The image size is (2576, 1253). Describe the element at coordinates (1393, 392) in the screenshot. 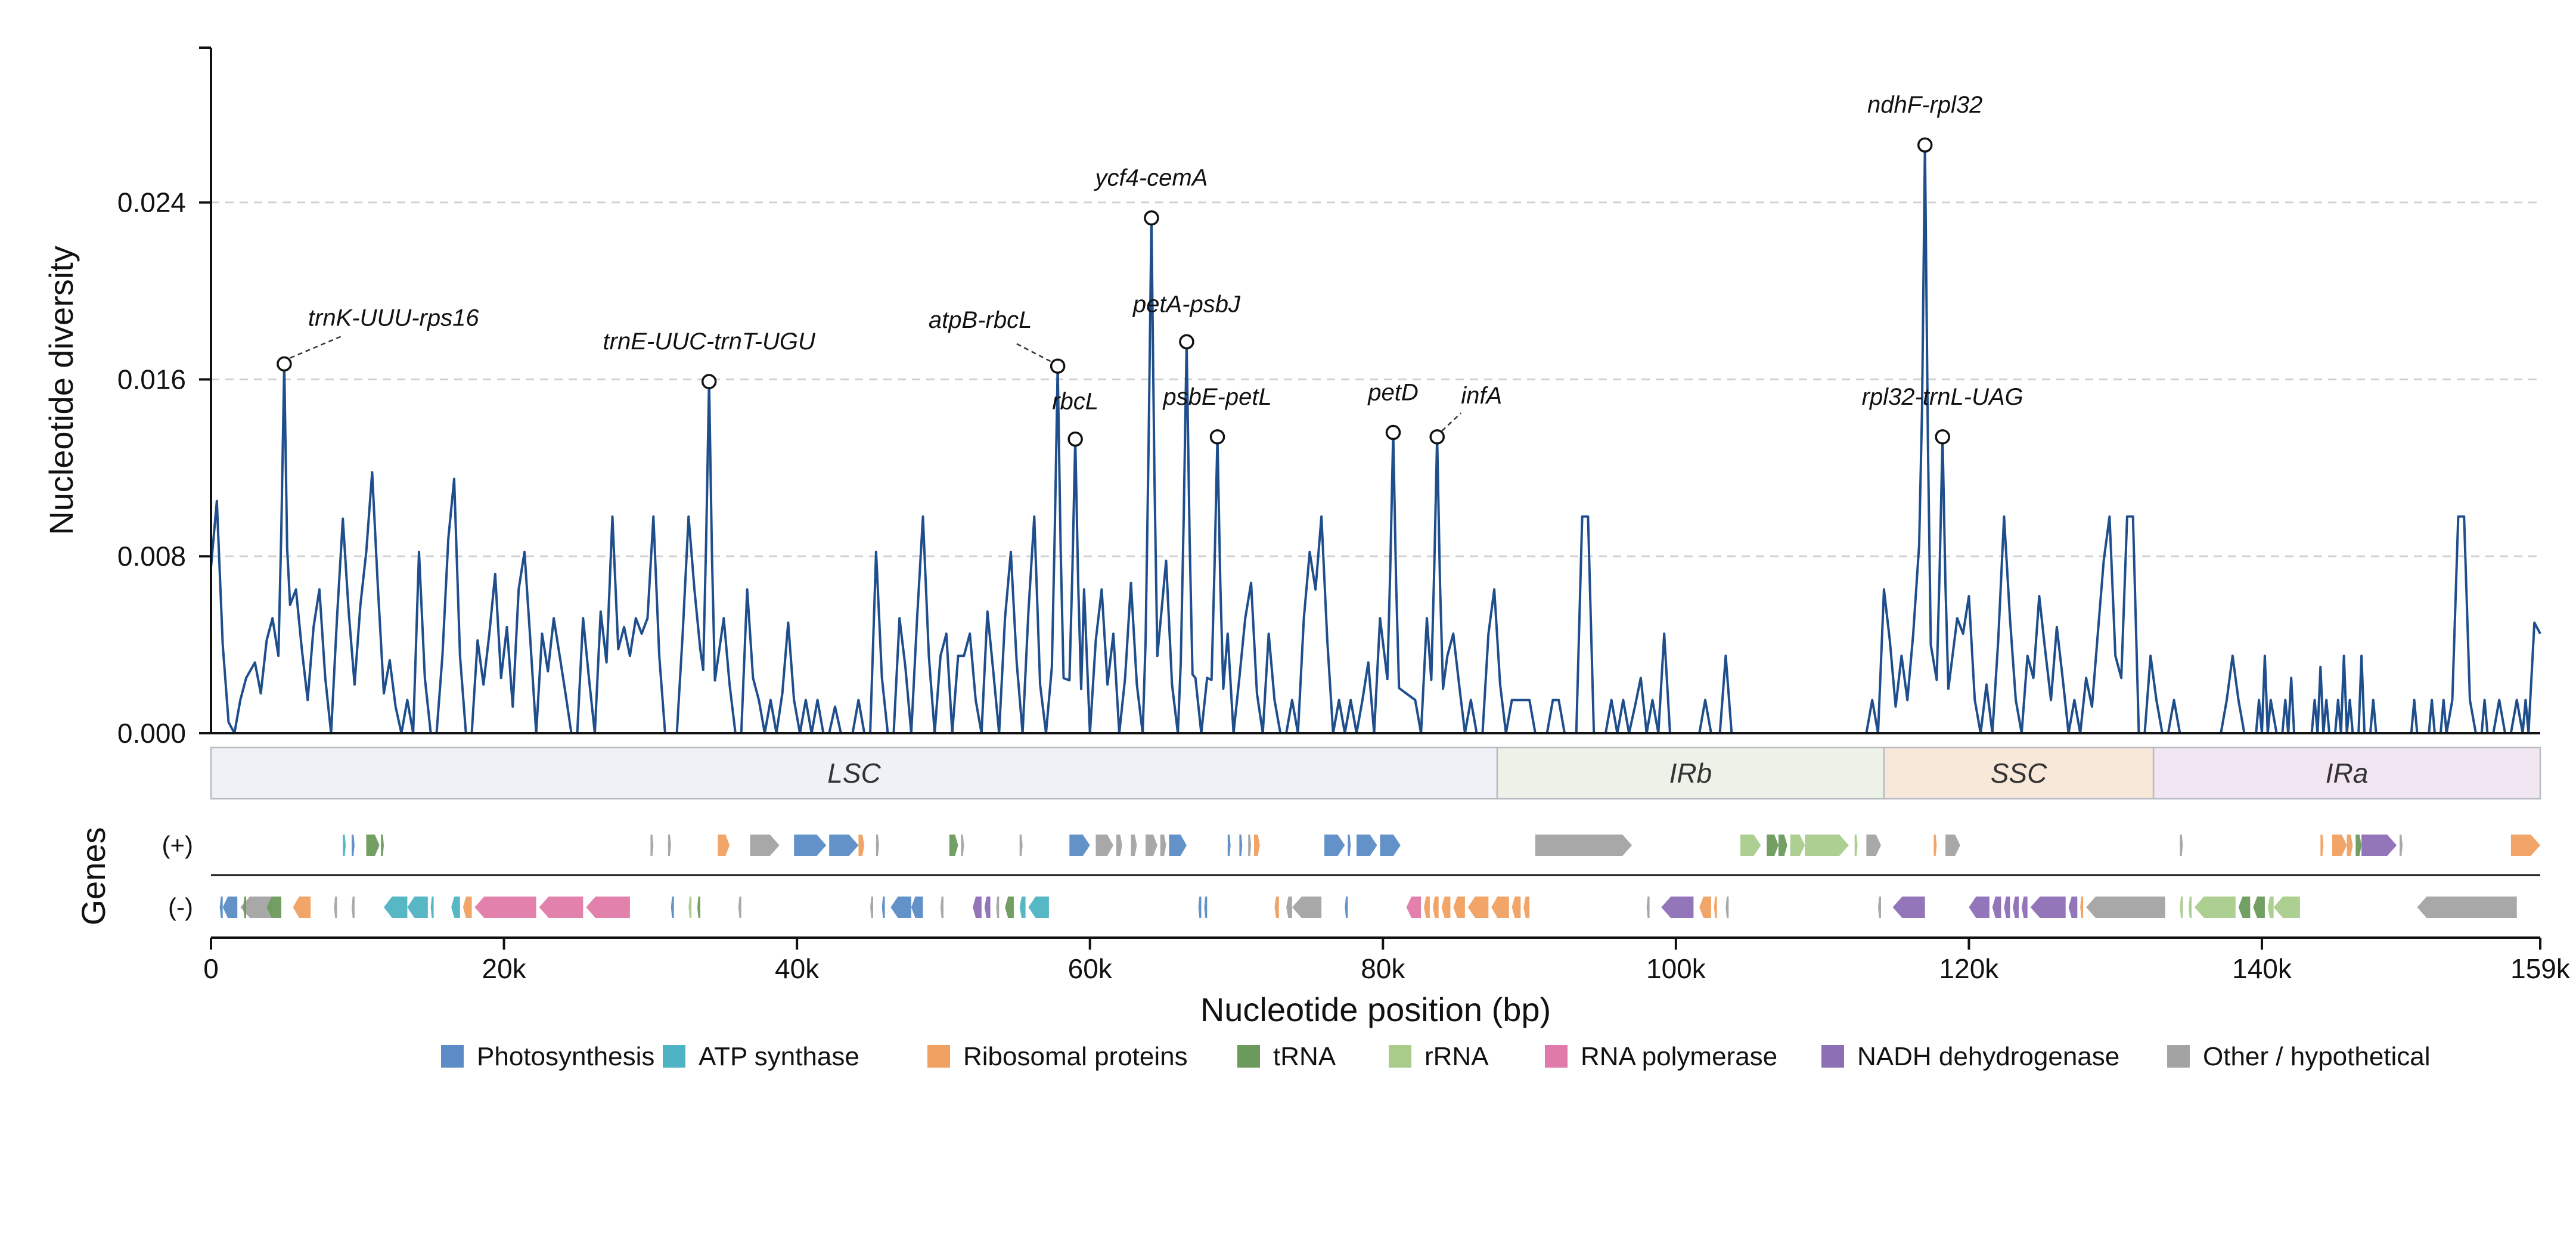

I see `peak-label: petD` at that location.